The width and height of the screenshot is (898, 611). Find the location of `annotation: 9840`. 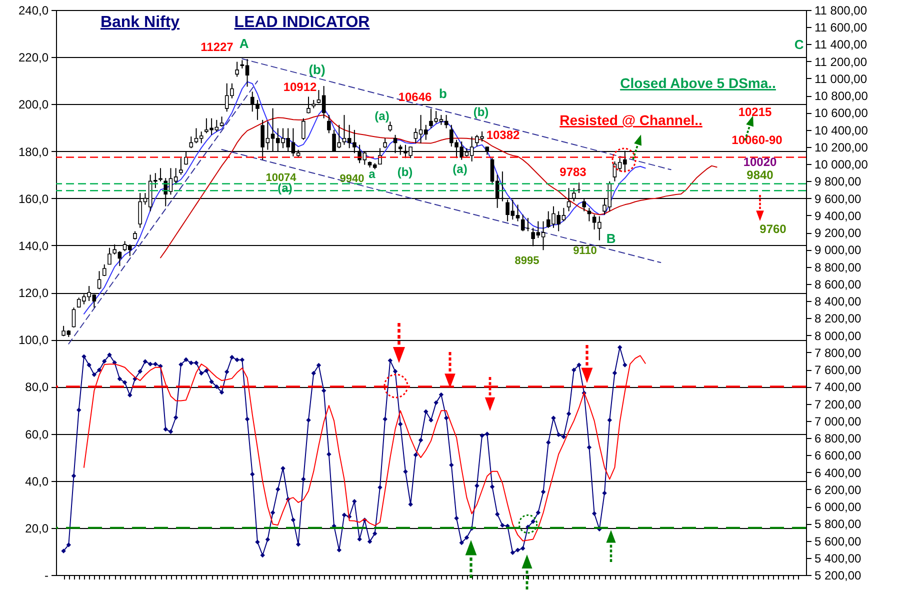

annotation: 9840 is located at coordinates (760, 175).